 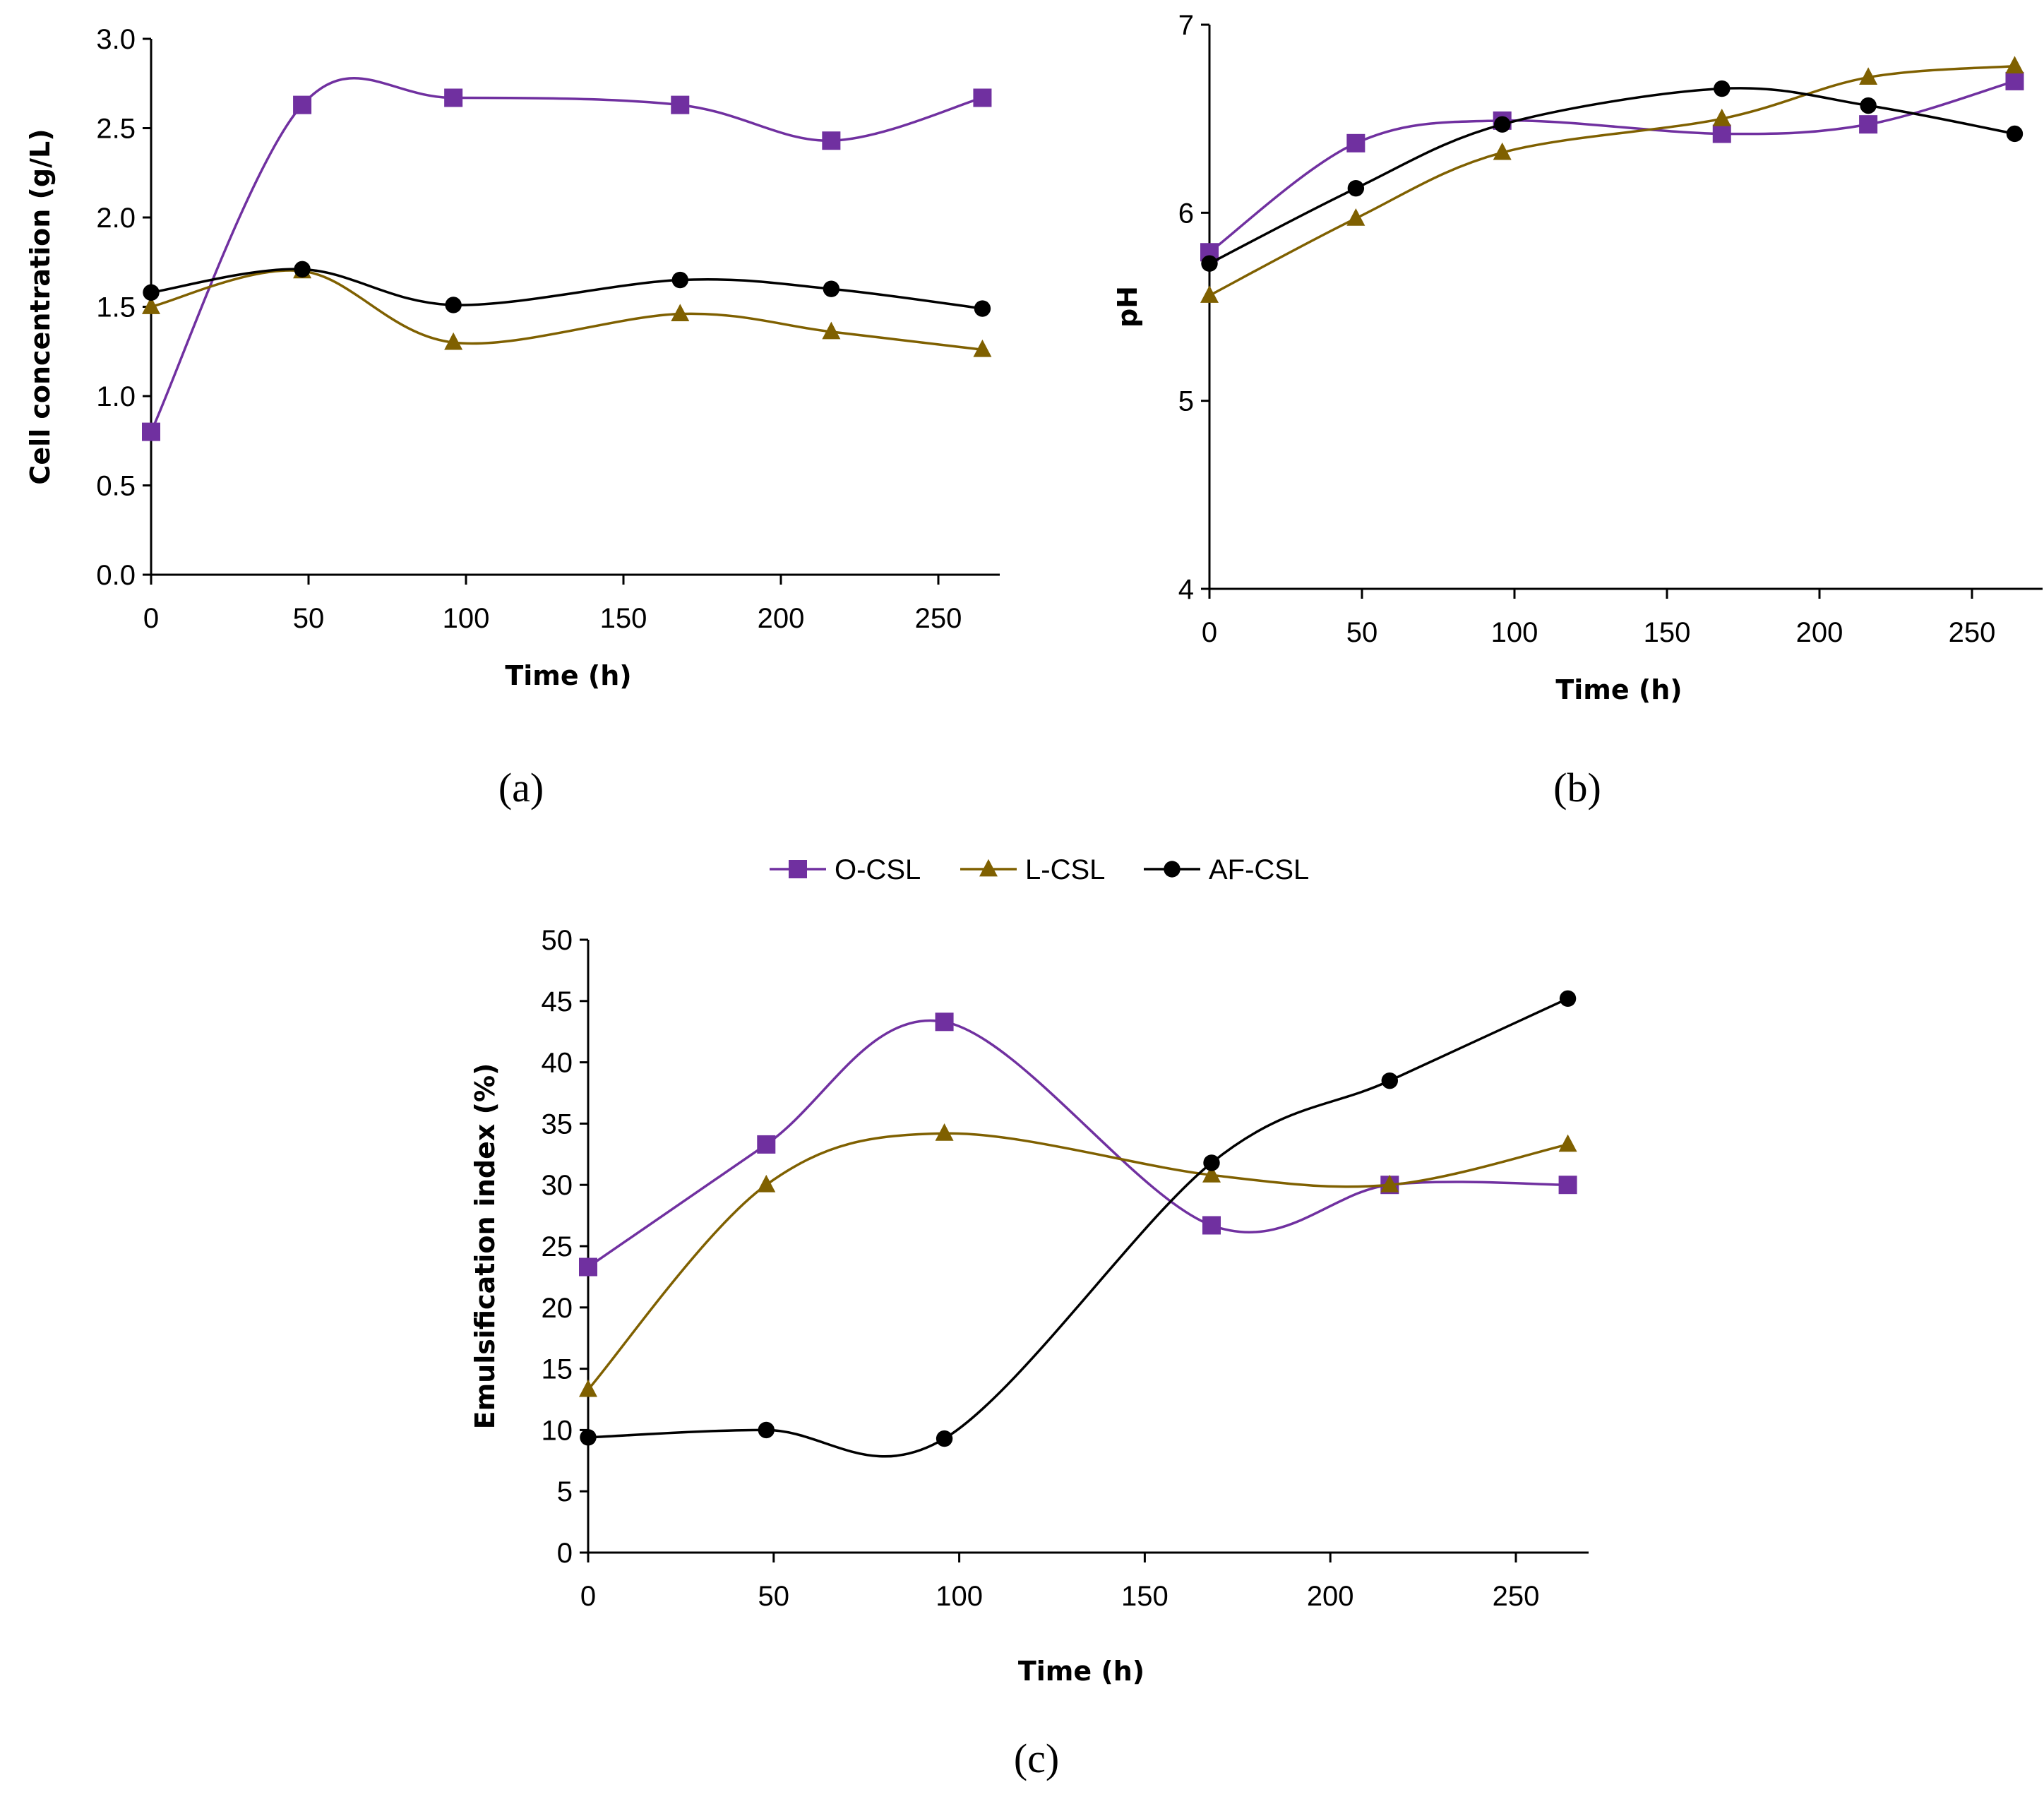 I want to click on legend-item-o-csl: O-CSL, so click(x=845, y=870).